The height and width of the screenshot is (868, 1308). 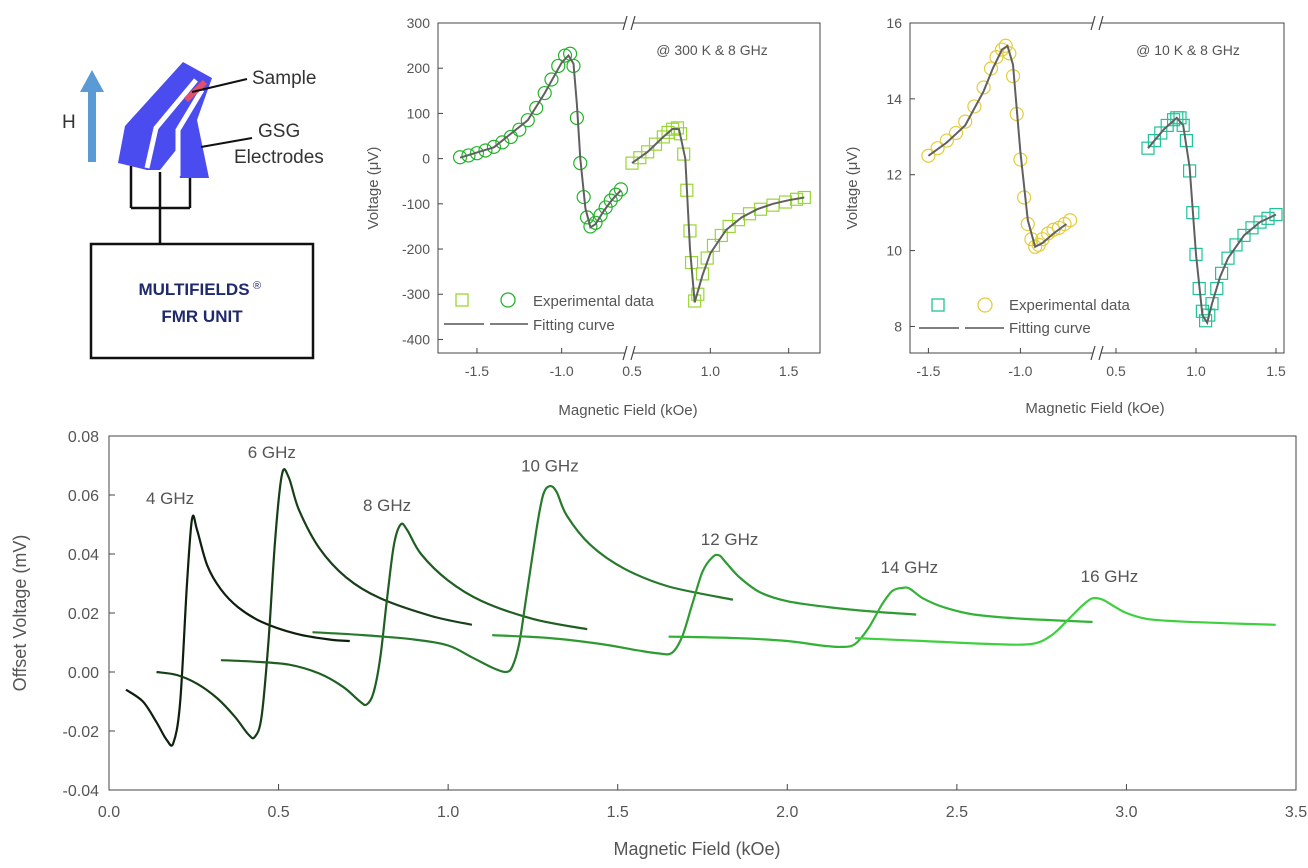 What do you see at coordinates (894, 251) in the screenshot?
I see `y-tick-label: 10` at bounding box center [894, 251].